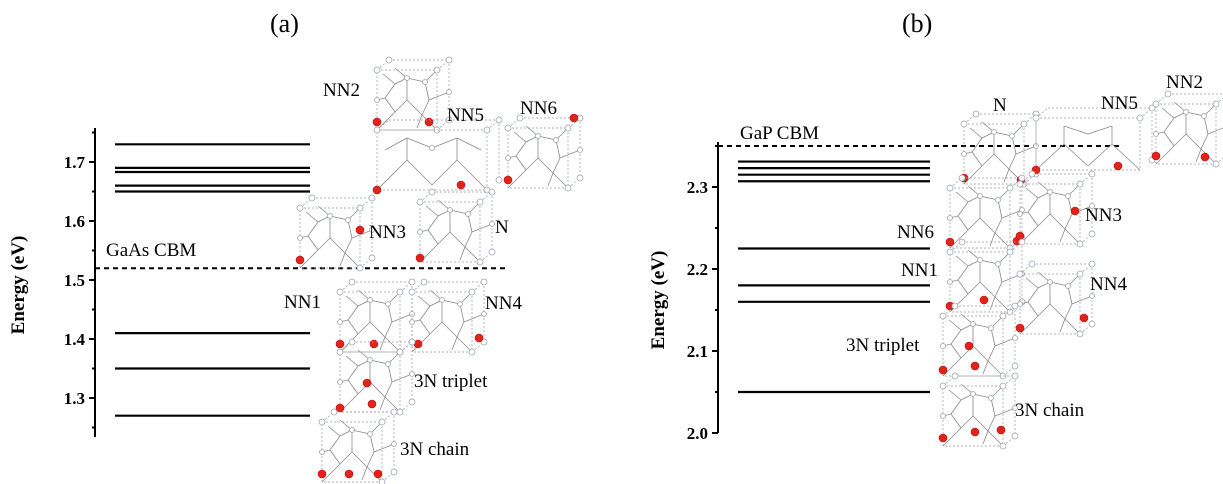 The width and height of the screenshot is (1223, 484). What do you see at coordinates (985, 277) in the screenshot?
I see `structure-nn1-b` at bounding box center [985, 277].